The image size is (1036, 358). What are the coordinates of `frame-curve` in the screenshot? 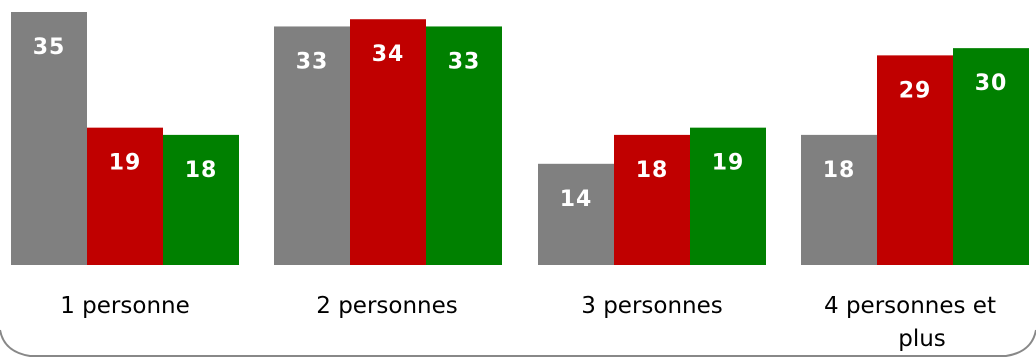 It's located at (518, 343).